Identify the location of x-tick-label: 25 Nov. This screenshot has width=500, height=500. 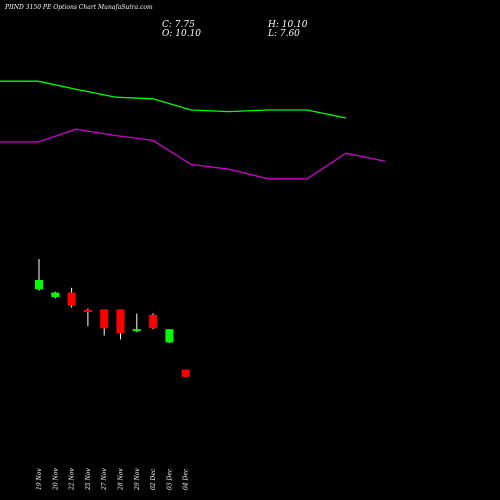
(88, 479).